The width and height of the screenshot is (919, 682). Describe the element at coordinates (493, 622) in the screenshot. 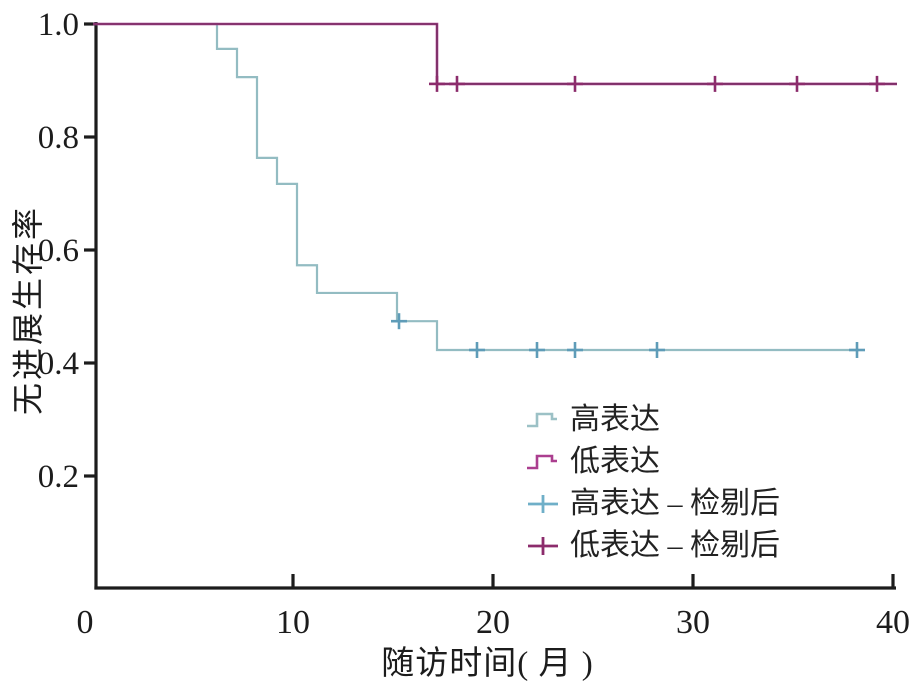

I see `x-tick-label: 20` at that location.